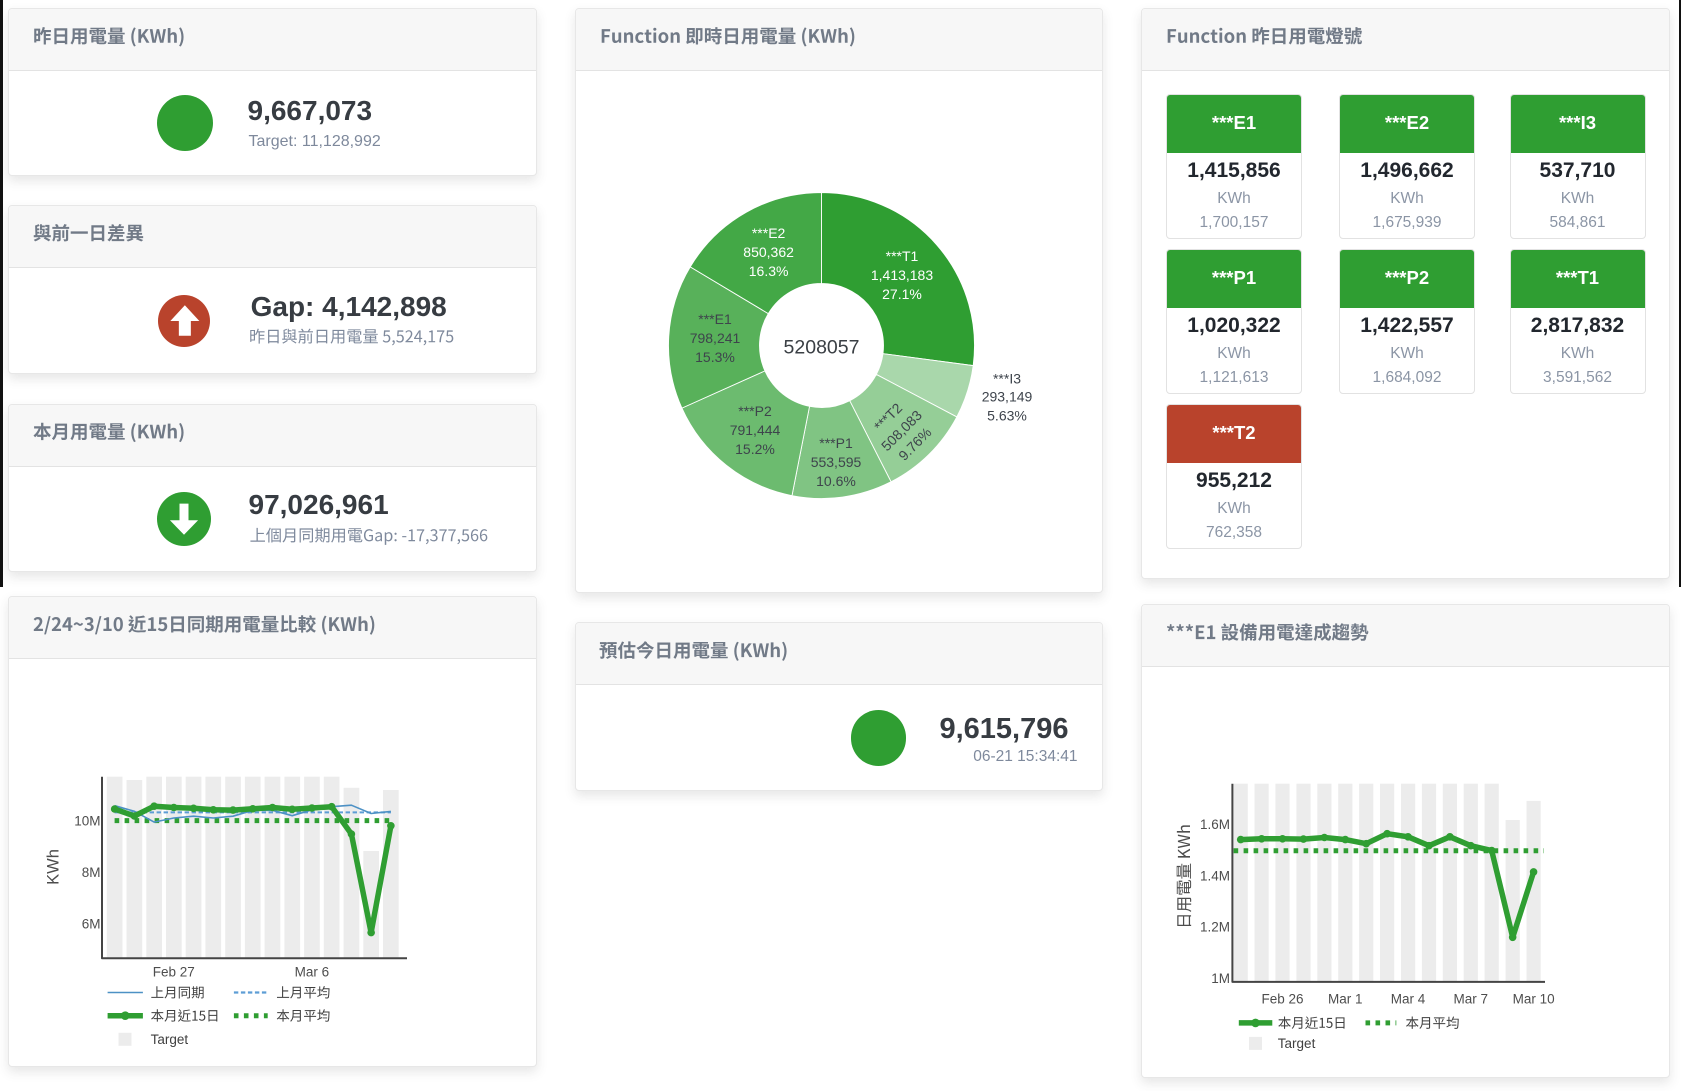  Describe the element at coordinates (1408, 999) in the screenshot. I see `svg-text: Mar 4` at that location.